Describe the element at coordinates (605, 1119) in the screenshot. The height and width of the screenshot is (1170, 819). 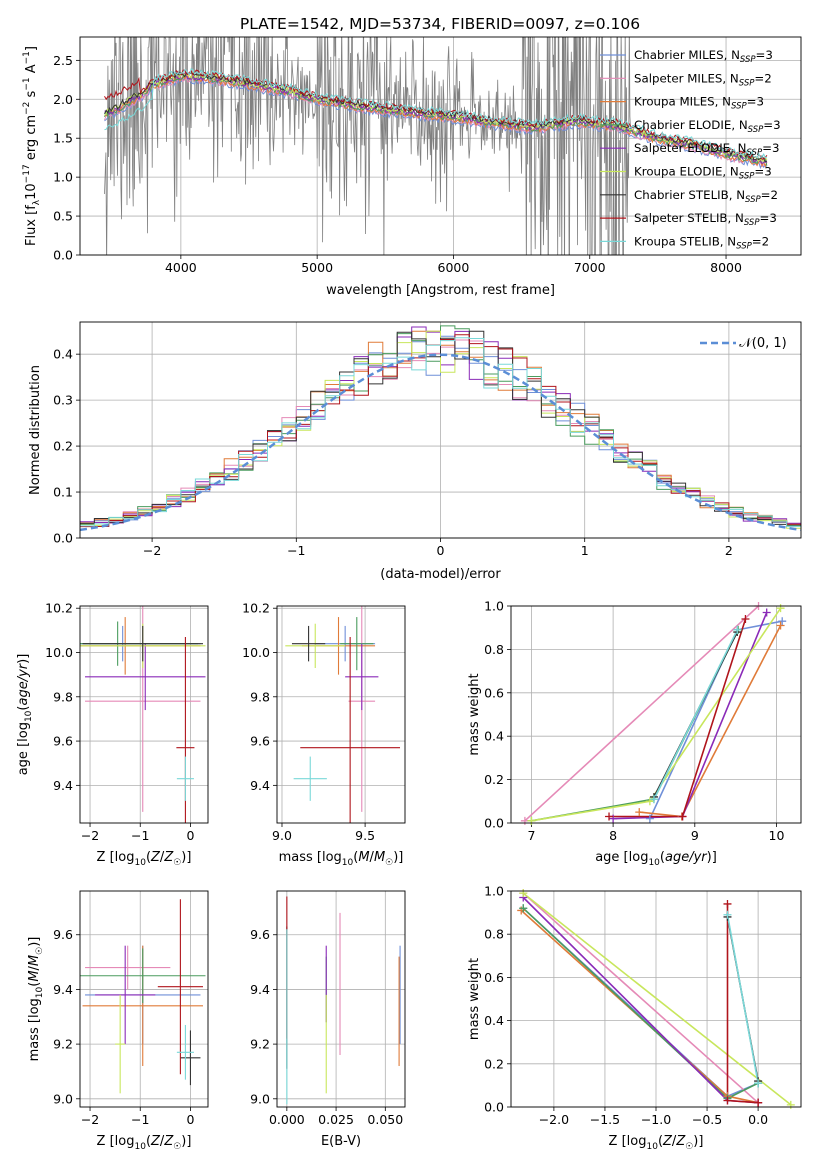
I see `weight-z-x-tick-label: −1.5` at that location.